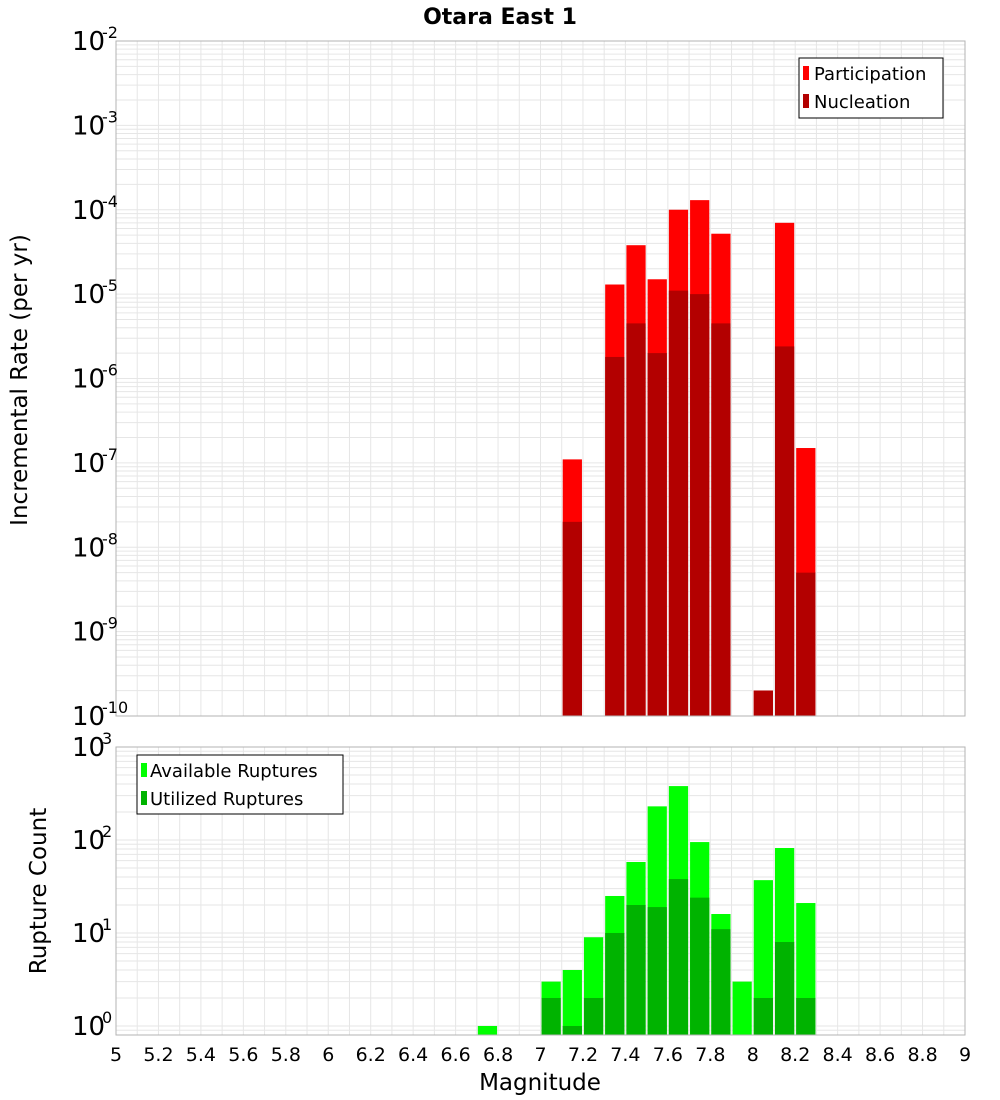 This screenshot has width=1000, height=1100. Describe the element at coordinates (583, 1055) in the screenshot. I see `x-tick-label: 7.2` at that location.